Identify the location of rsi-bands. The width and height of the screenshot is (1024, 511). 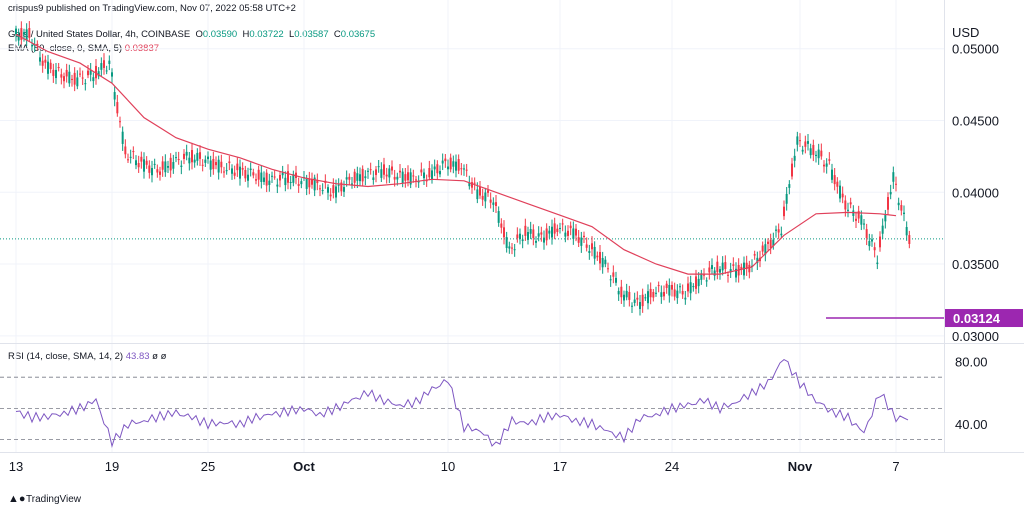
(472, 408).